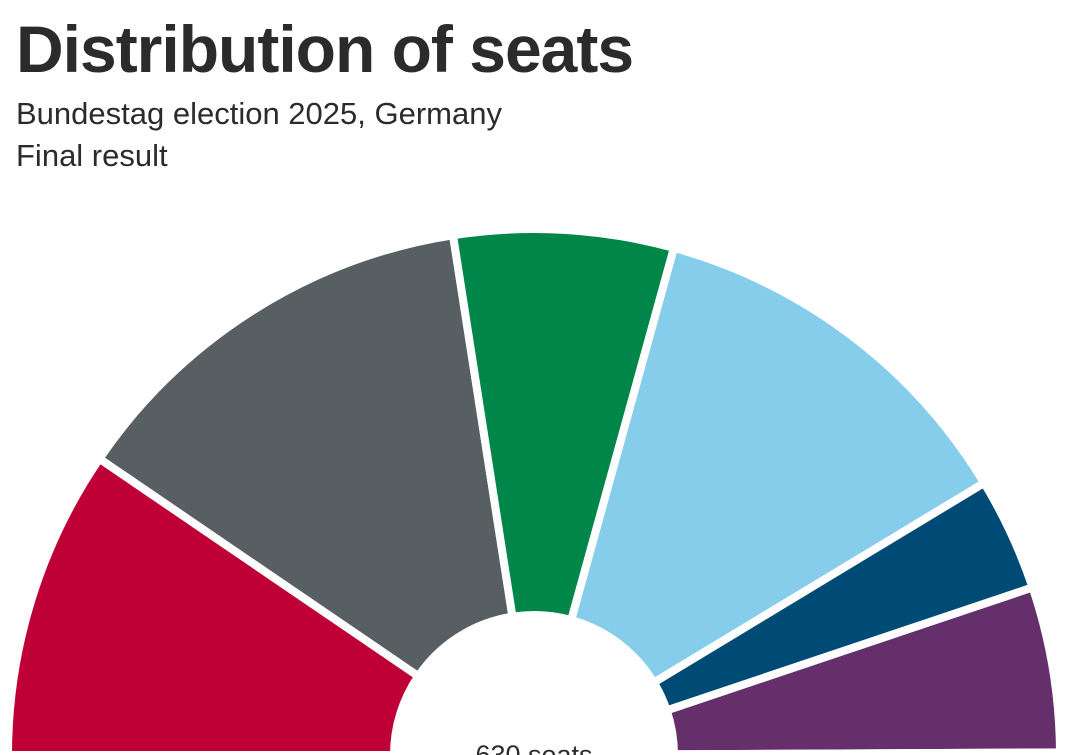 The width and height of the screenshot is (1071, 755). Describe the element at coordinates (92, 155) in the screenshot. I see `chart-subtitle-result: Final result` at that location.